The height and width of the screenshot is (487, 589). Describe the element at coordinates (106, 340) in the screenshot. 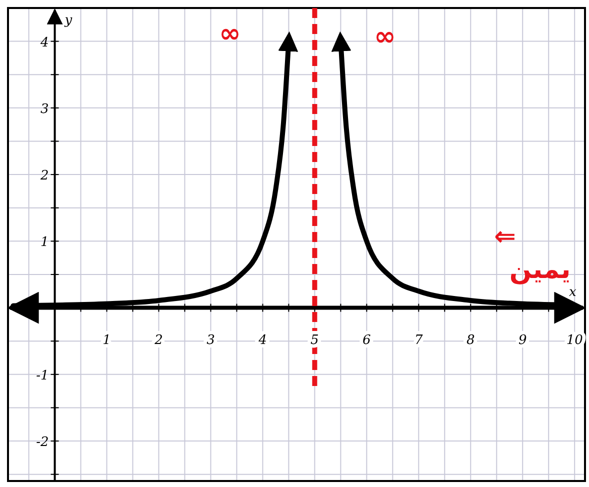

I see `x-tick-label: 1` at that location.